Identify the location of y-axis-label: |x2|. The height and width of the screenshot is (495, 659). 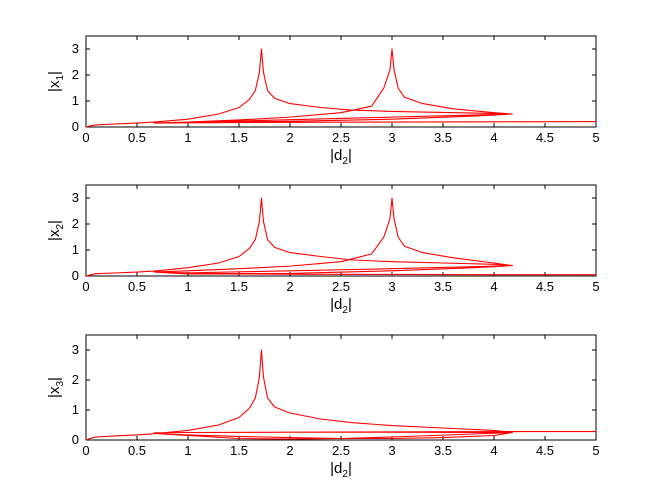
(56, 230).